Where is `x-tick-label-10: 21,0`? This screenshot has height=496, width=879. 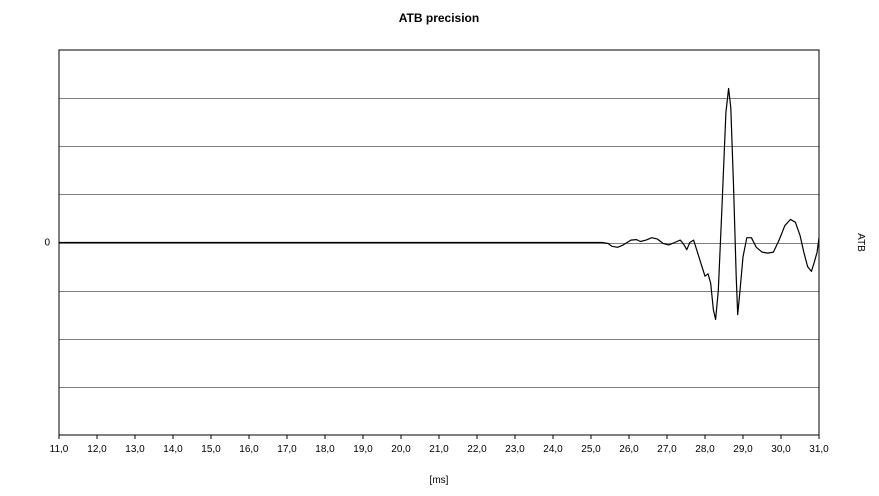 x-tick-label-10: 21,0 is located at coordinates (439, 449).